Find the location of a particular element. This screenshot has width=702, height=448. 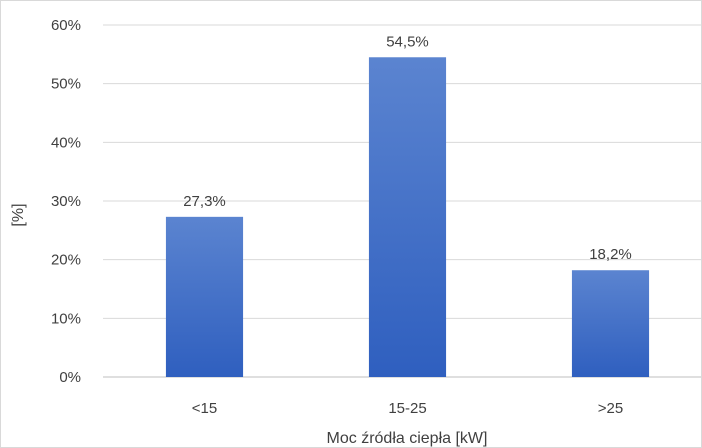

x-tick-label-2: >25 is located at coordinates (610, 408).